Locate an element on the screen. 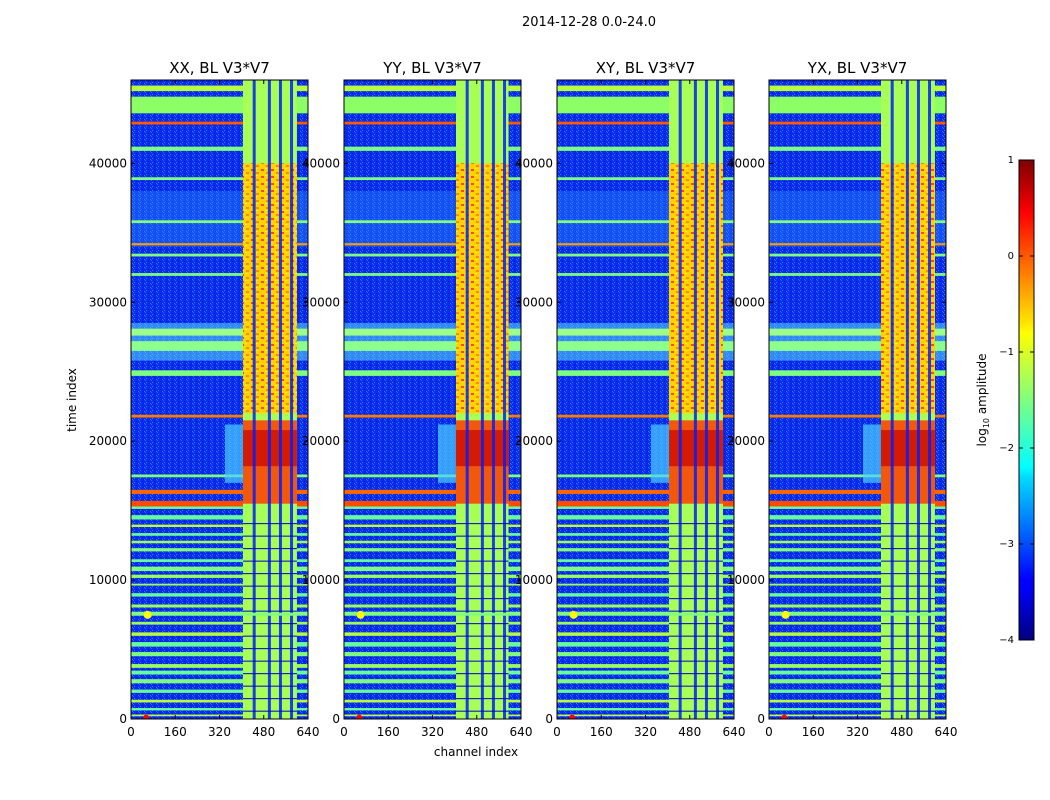  y-tick-label: 30000 is located at coordinates (746, 302).